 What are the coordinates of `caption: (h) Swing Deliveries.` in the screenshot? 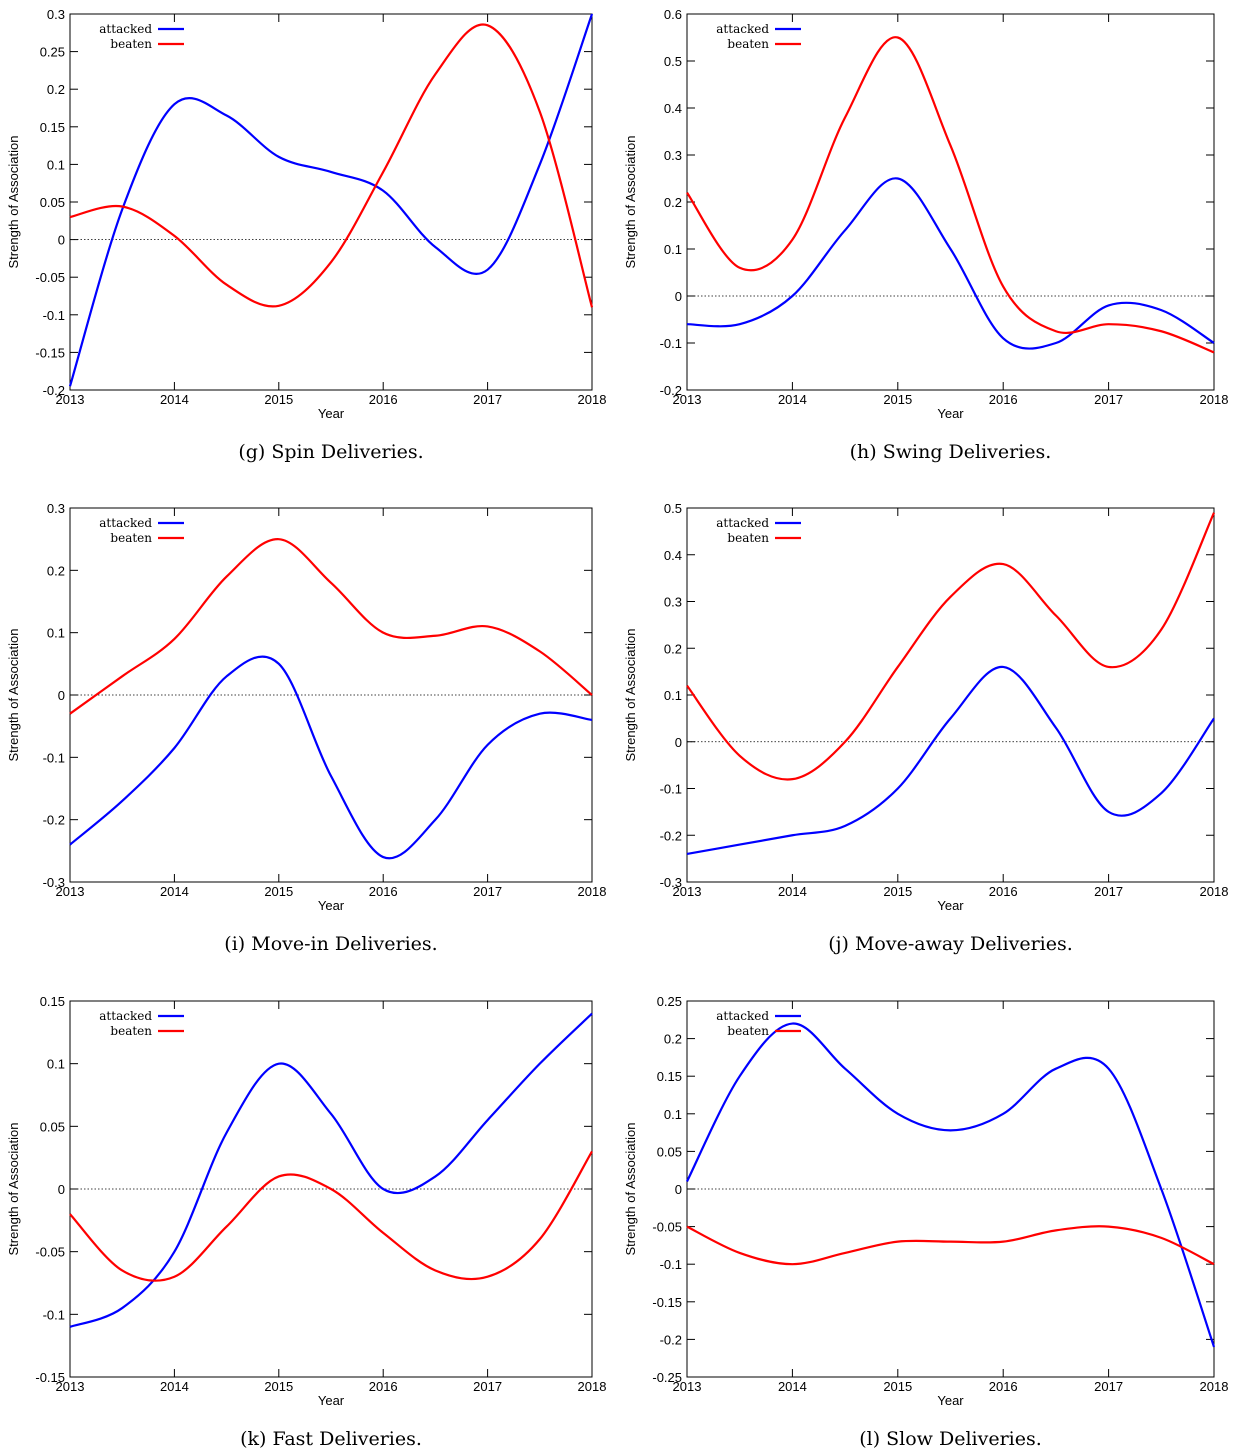 It's located at (951, 452).